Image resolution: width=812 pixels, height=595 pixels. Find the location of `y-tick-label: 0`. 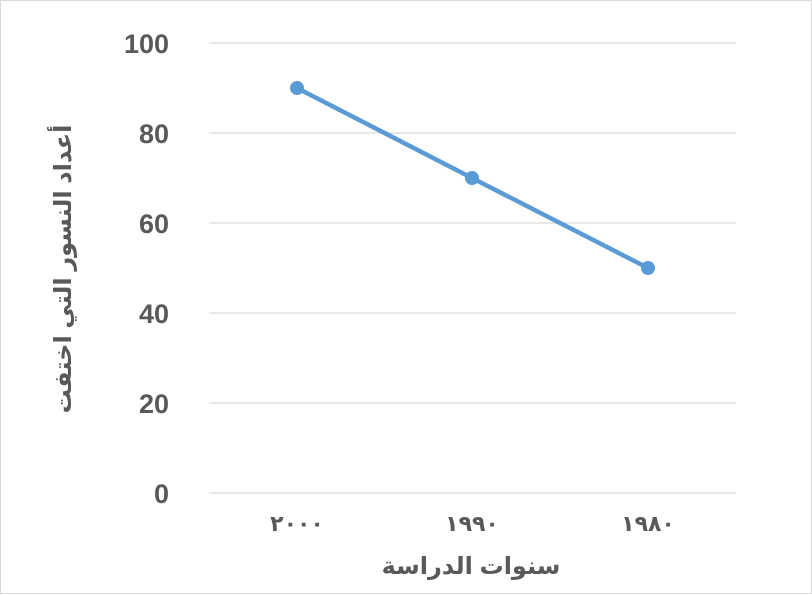

y-tick-label: 0 is located at coordinates (161, 494).